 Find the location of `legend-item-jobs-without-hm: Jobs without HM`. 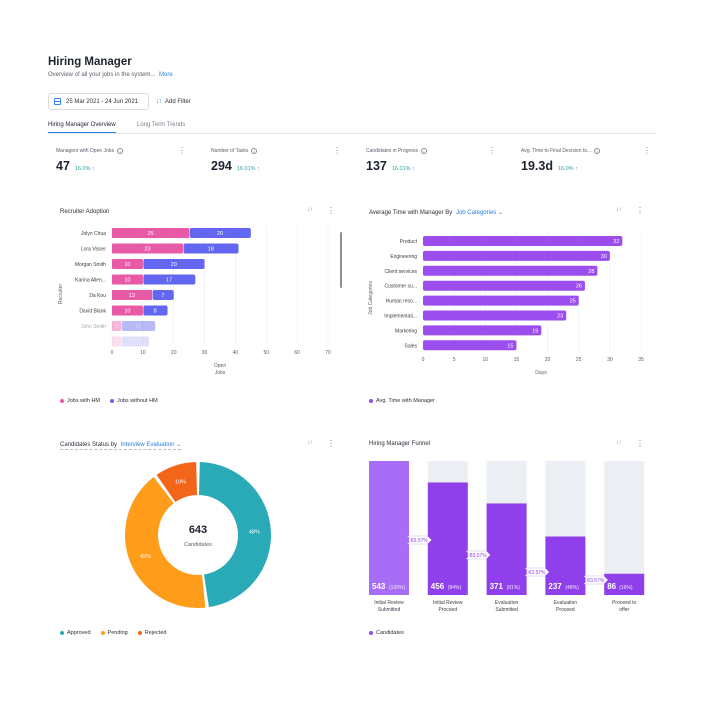

legend-item-jobs-without-hm: Jobs without HM is located at coordinates (134, 401).